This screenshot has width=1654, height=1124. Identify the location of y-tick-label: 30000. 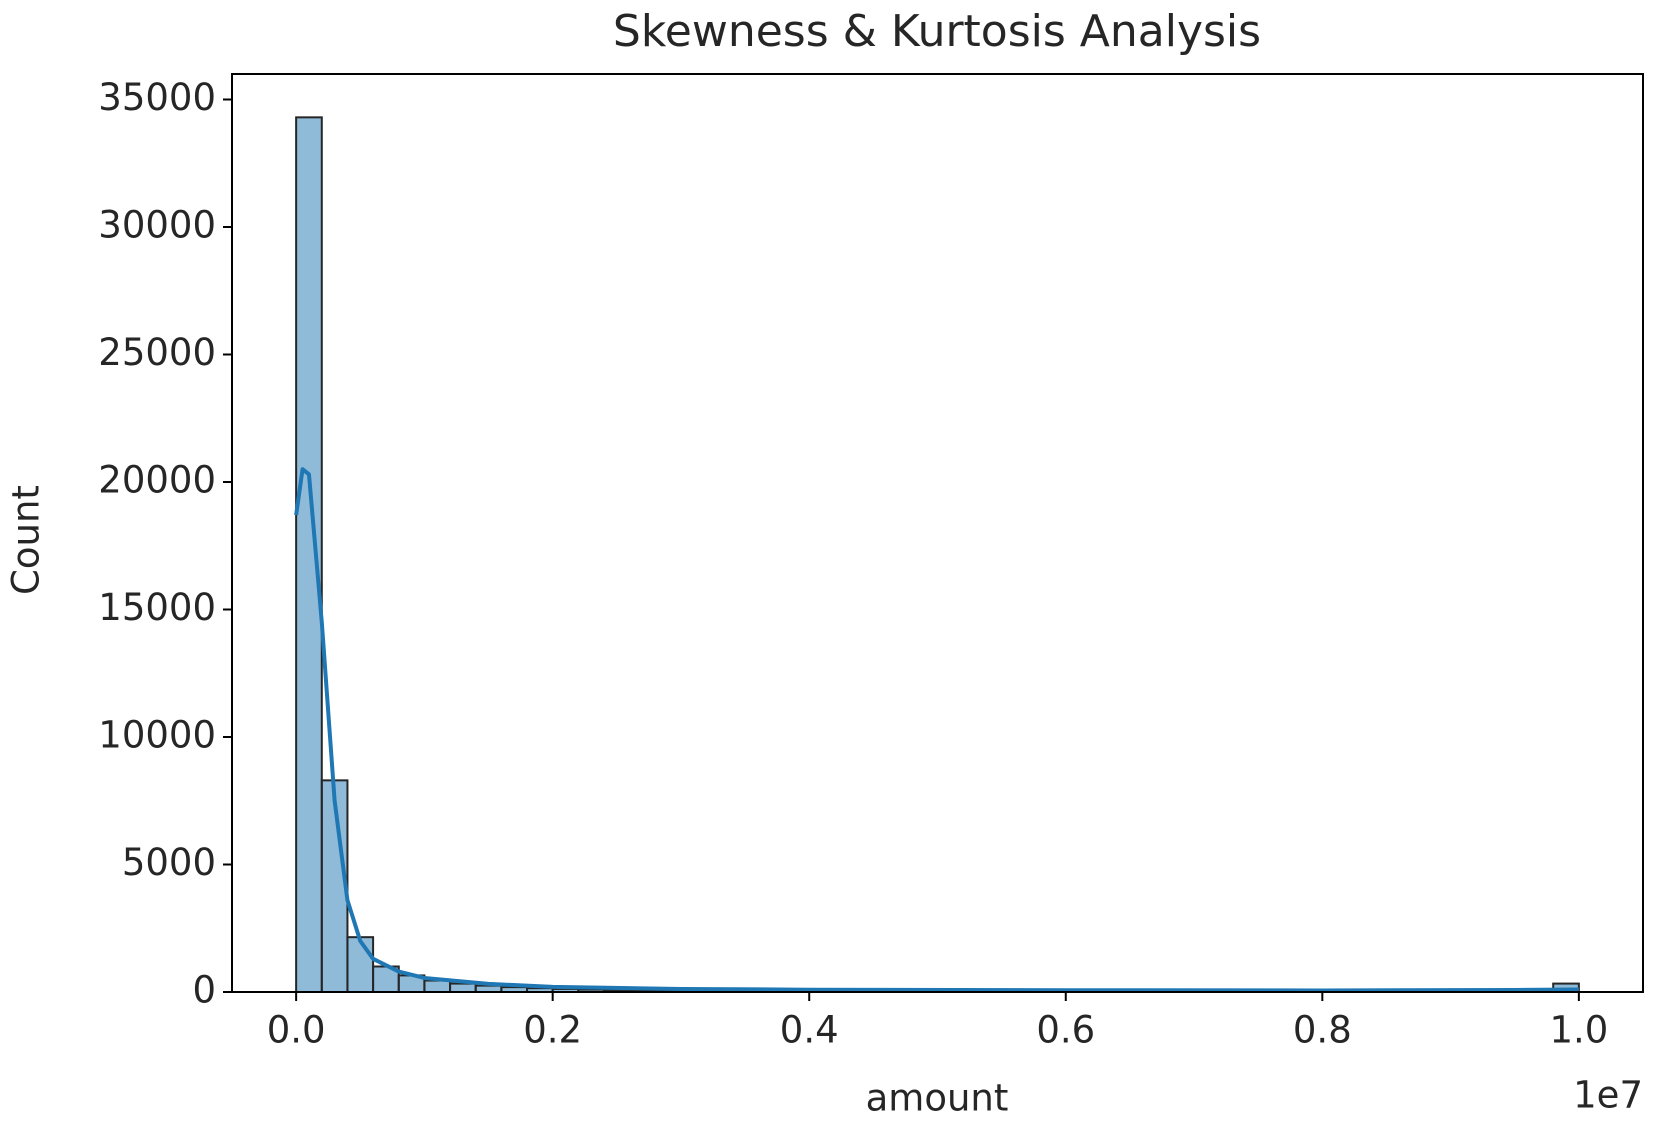
(157, 225).